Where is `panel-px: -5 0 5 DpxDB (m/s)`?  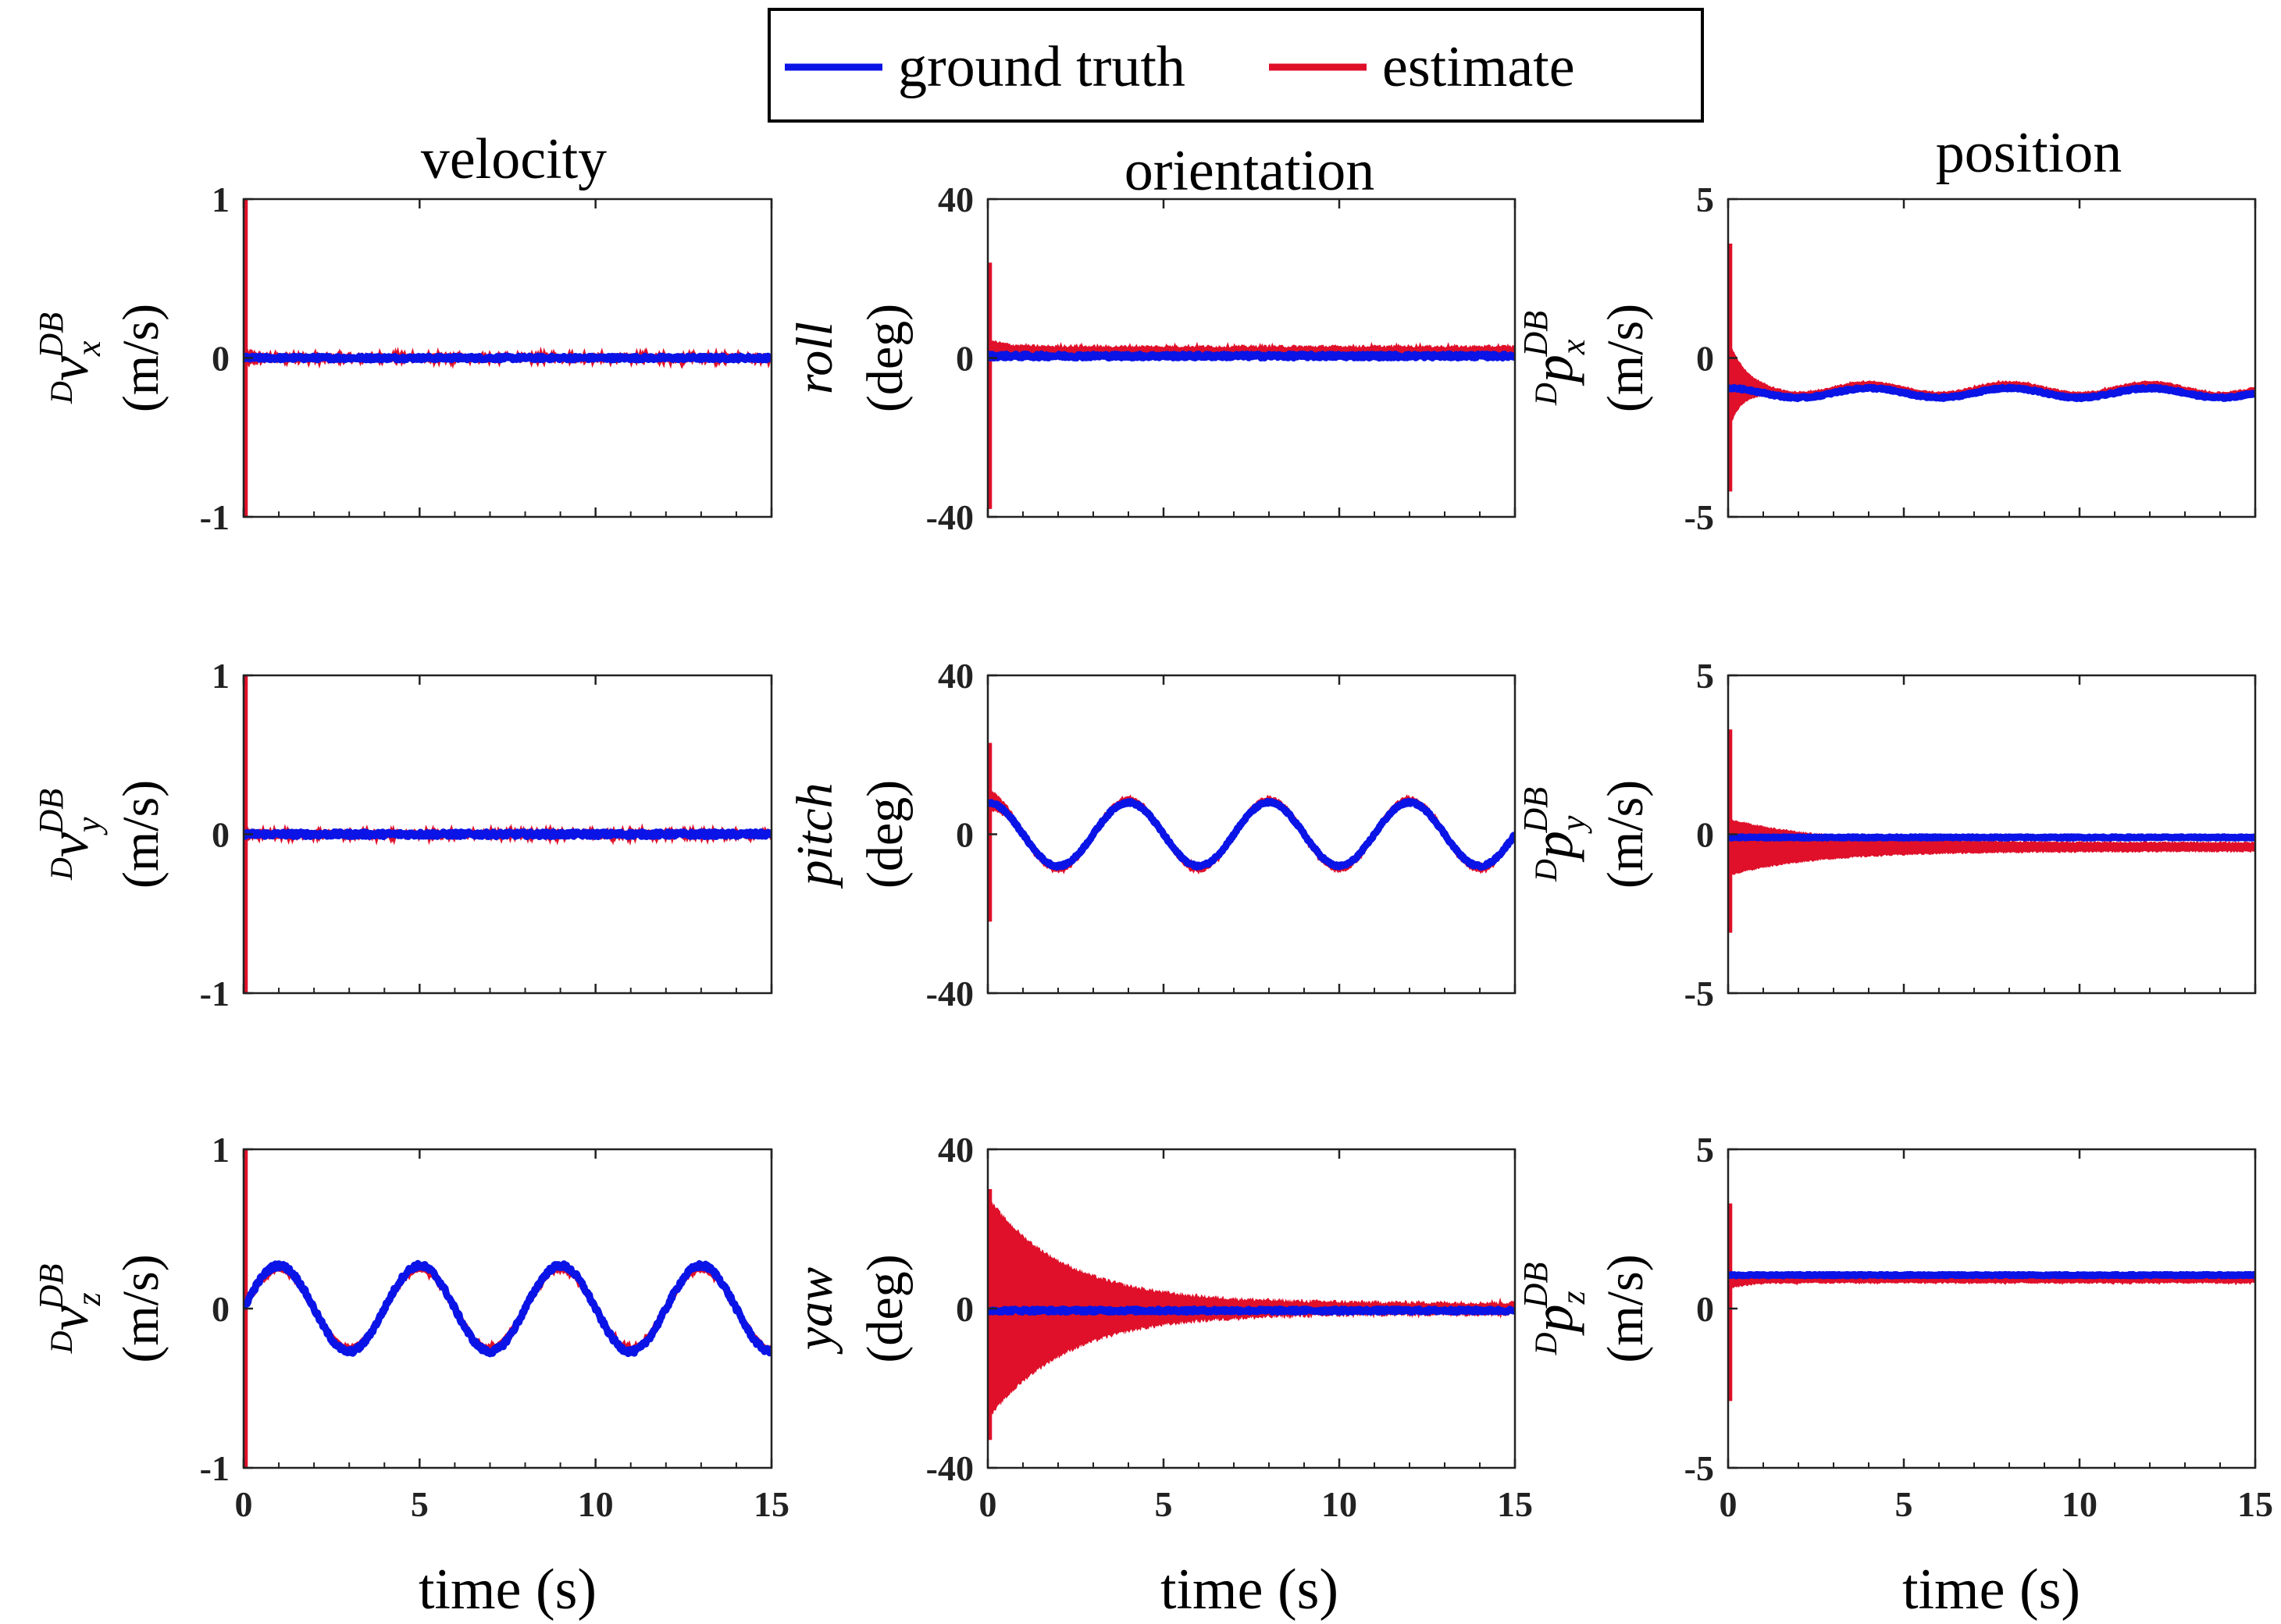 panel-px: -5 0 5 DpxDB (m/s) is located at coordinates (1887, 358).